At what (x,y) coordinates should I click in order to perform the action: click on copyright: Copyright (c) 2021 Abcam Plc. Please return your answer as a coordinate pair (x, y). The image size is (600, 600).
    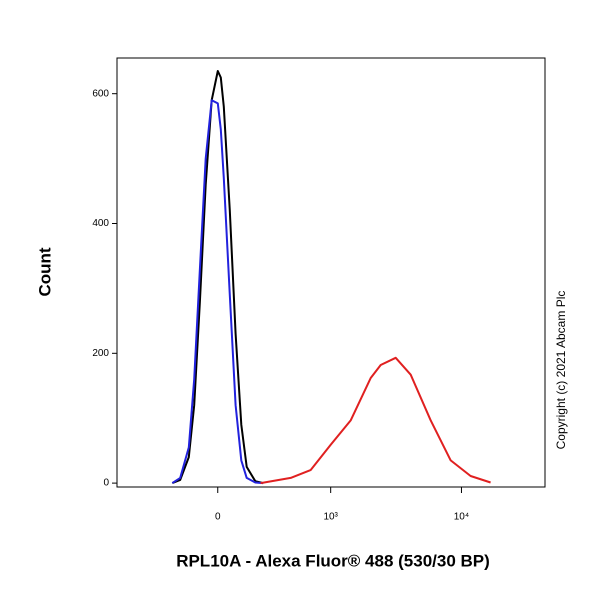
    Looking at the image, I should click on (561, 370).